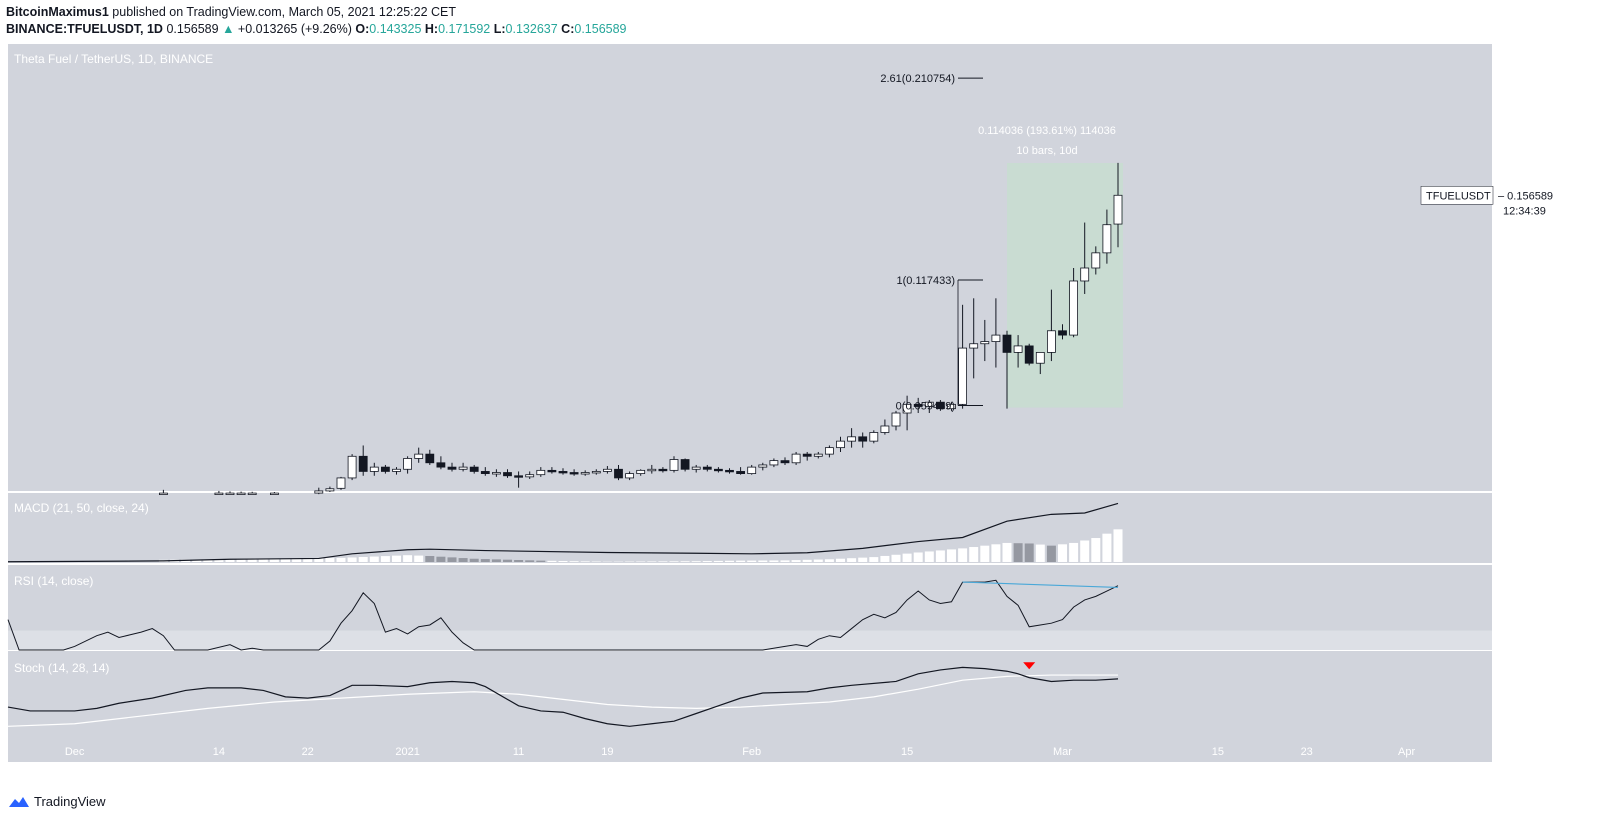 The height and width of the screenshot is (819, 1604). What do you see at coordinates (751, 752) in the screenshot?
I see `x-tick-label: Feb` at bounding box center [751, 752].